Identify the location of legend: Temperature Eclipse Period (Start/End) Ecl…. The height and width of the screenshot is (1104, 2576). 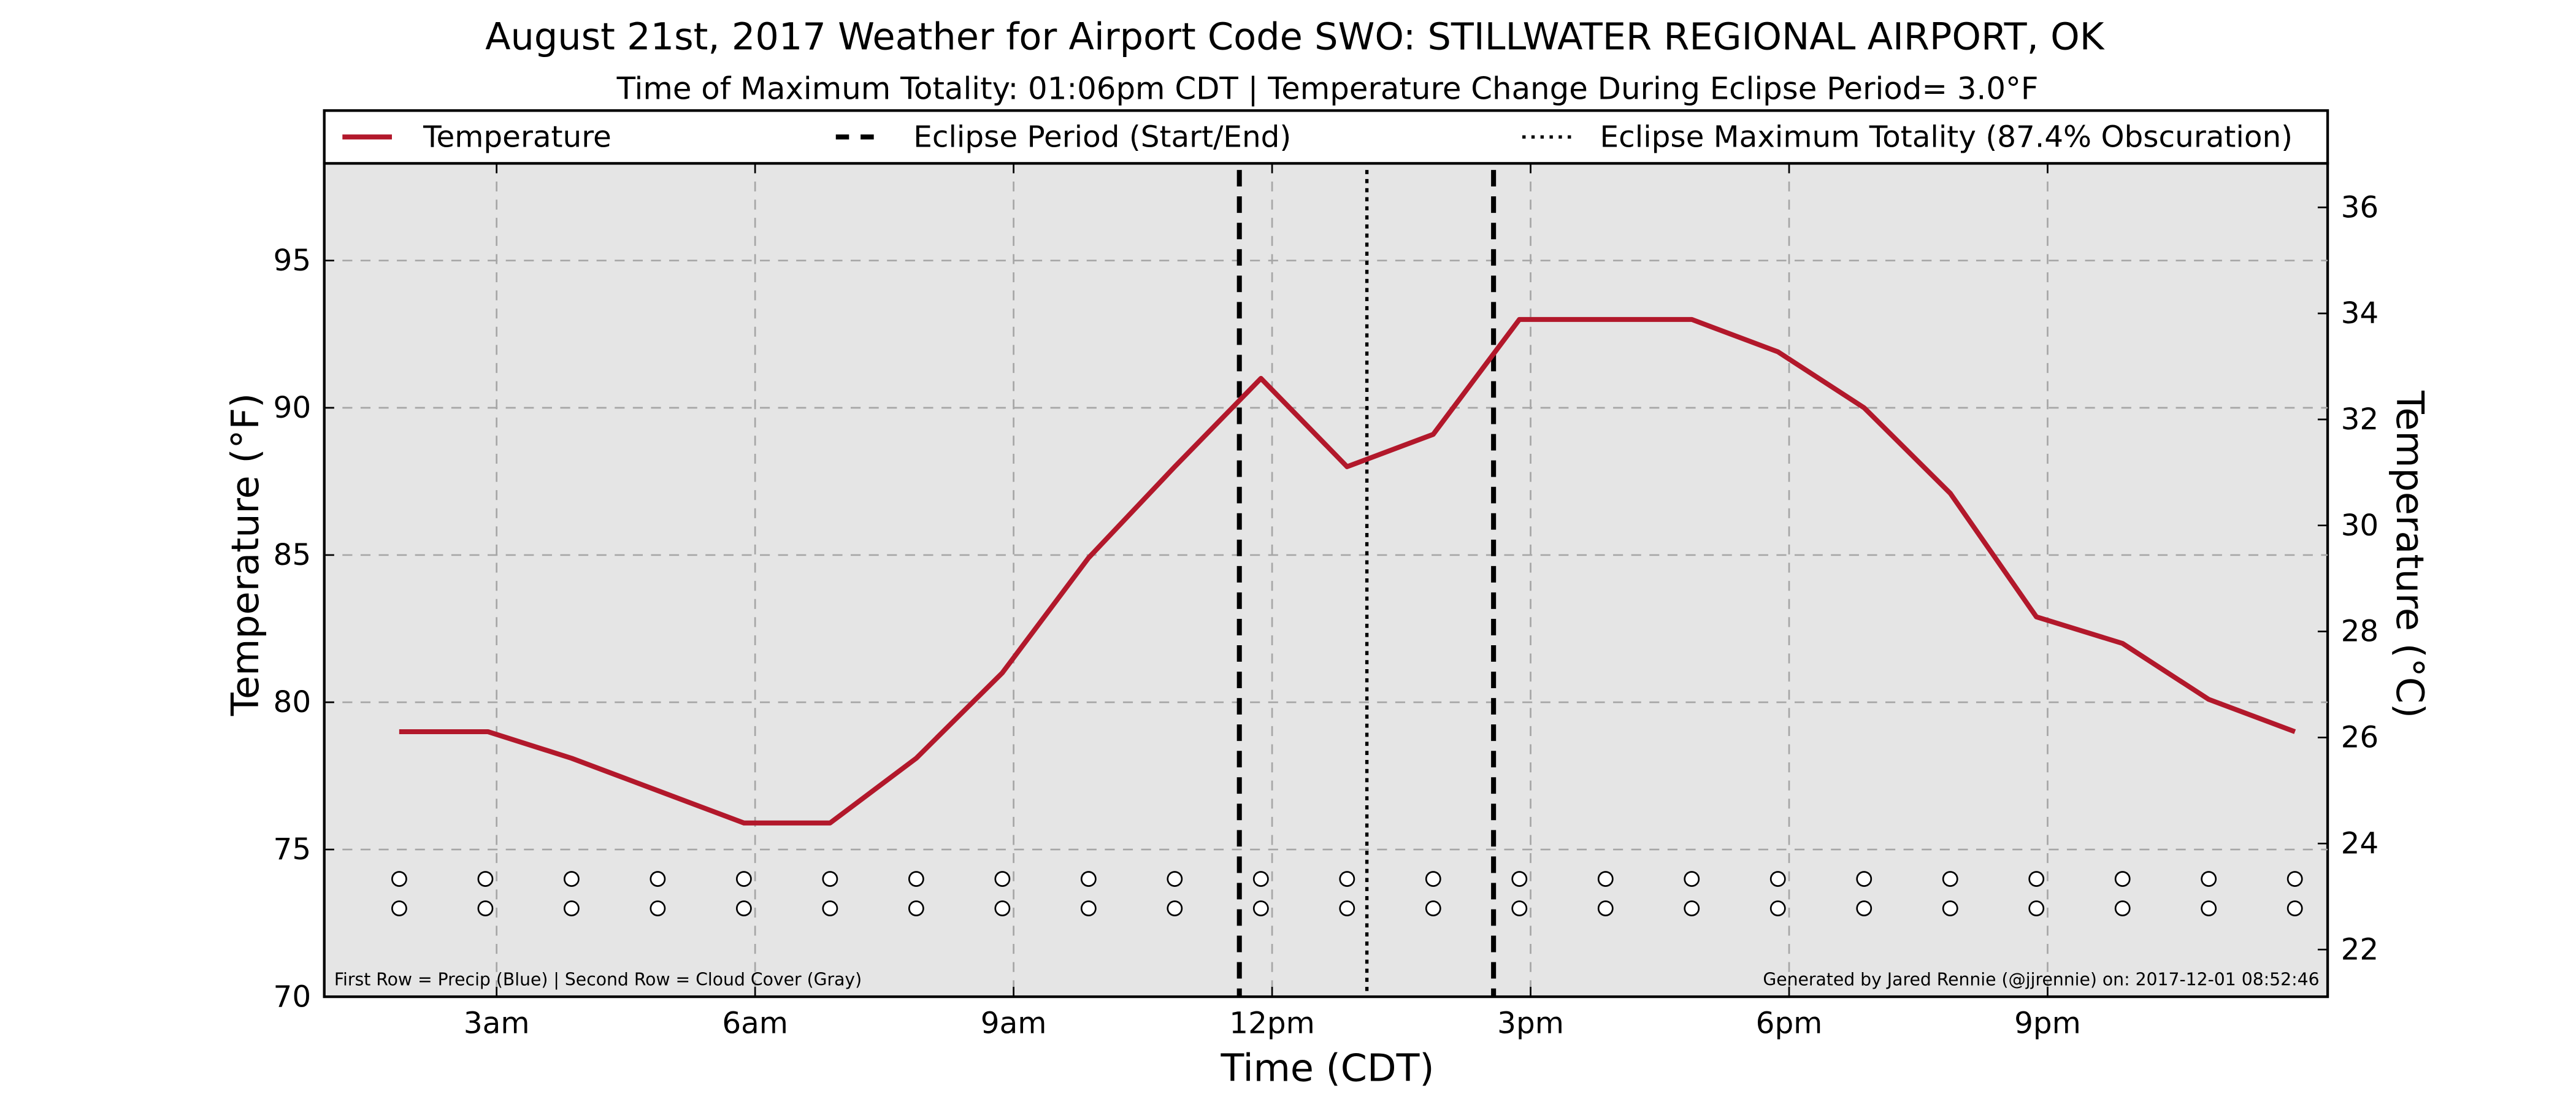
(1317, 137).